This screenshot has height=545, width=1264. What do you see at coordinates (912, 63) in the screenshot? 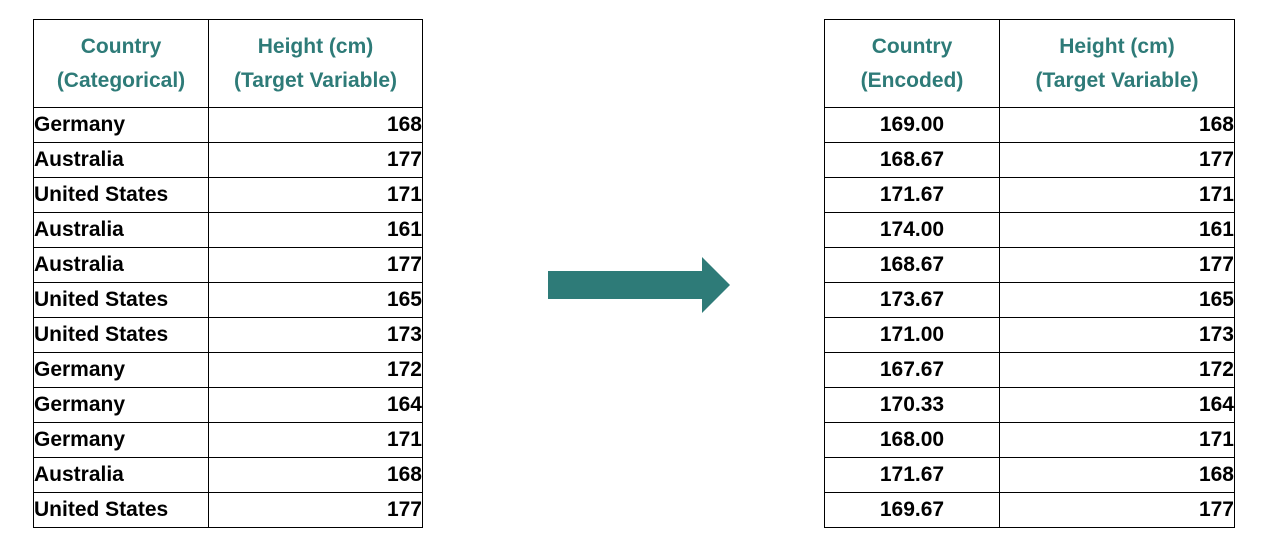
I see `country-encoded-header: Country (Encoded)` at bounding box center [912, 63].